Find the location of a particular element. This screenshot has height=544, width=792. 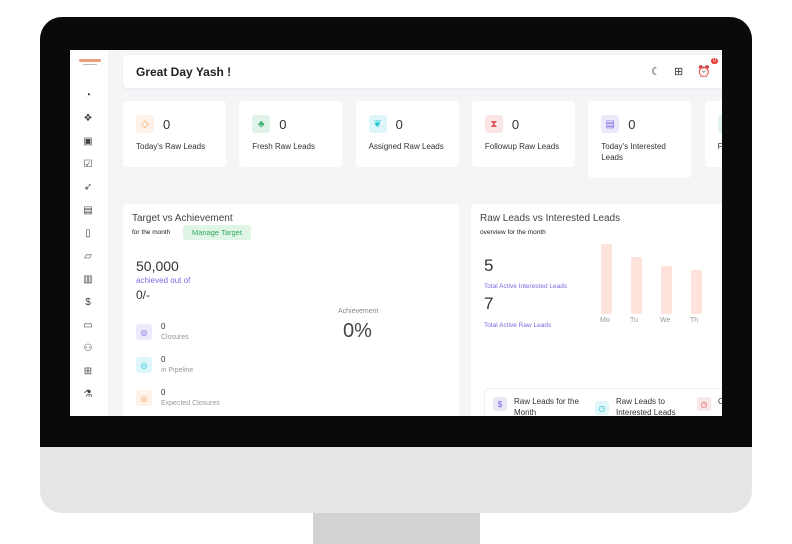

card-subtitle: for the month is located at coordinates (151, 232).